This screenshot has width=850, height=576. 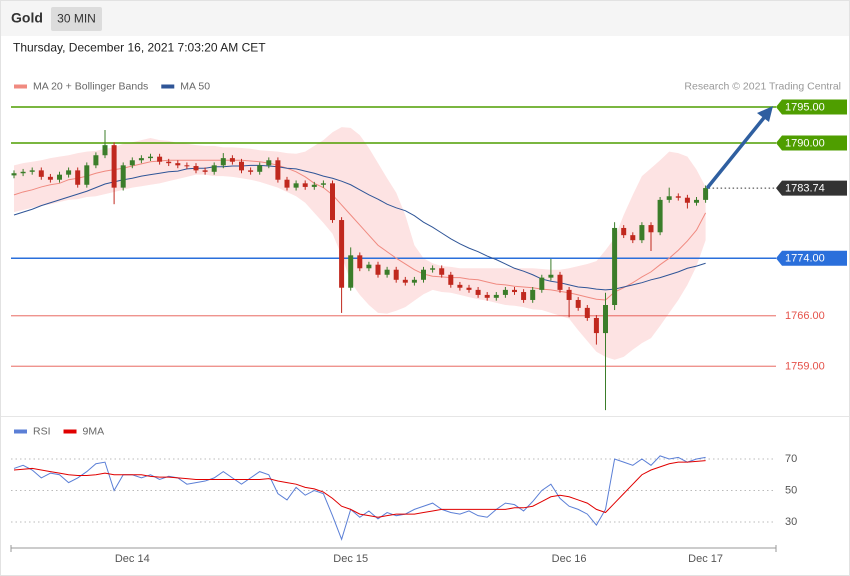 What do you see at coordinates (705, 559) in the screenshot?
I see `x-tick-label: Dec 17` at bounding box center [705, 559].